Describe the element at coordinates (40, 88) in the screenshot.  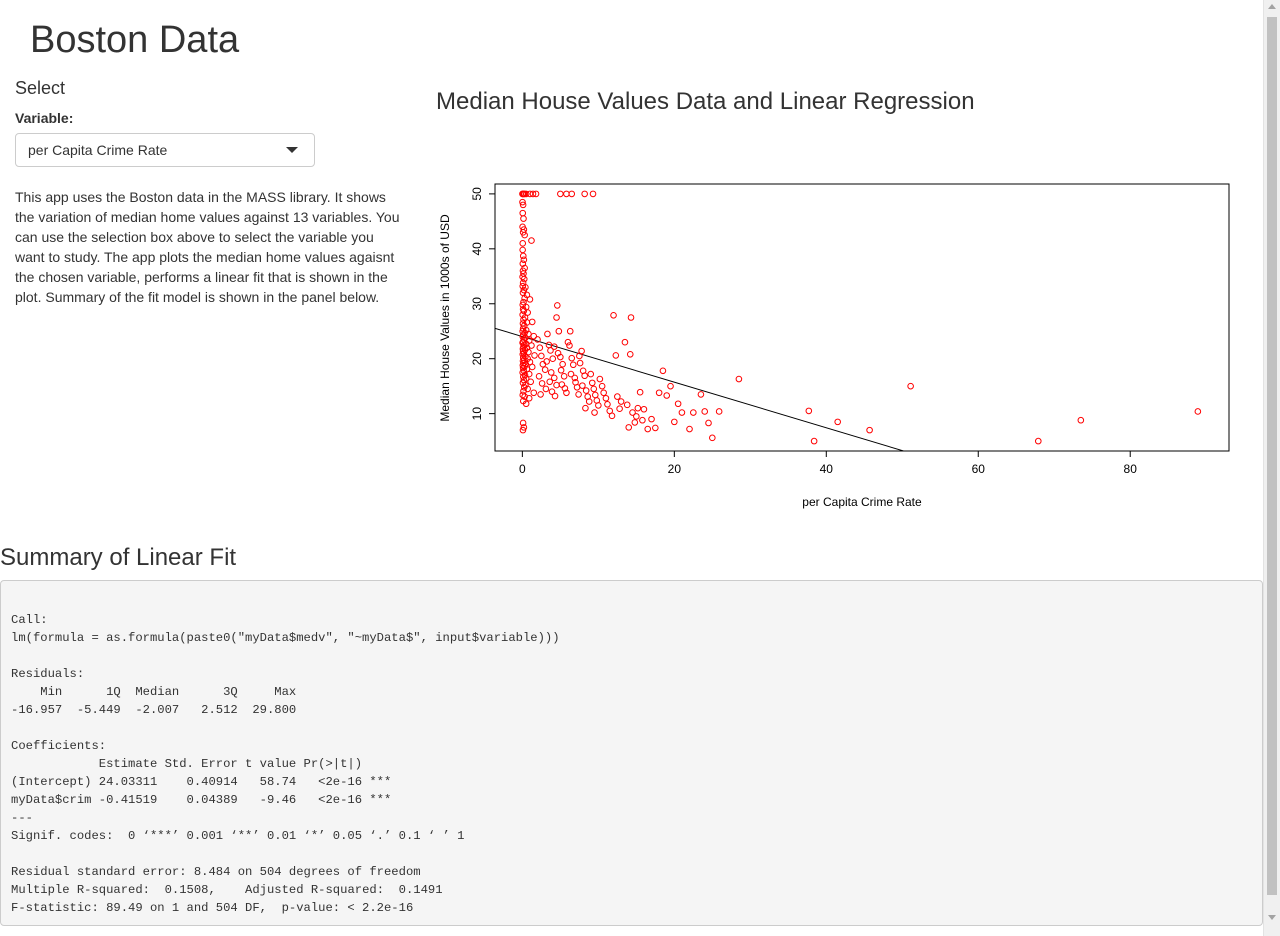
I see `sidebar-heading: Select` at that location.